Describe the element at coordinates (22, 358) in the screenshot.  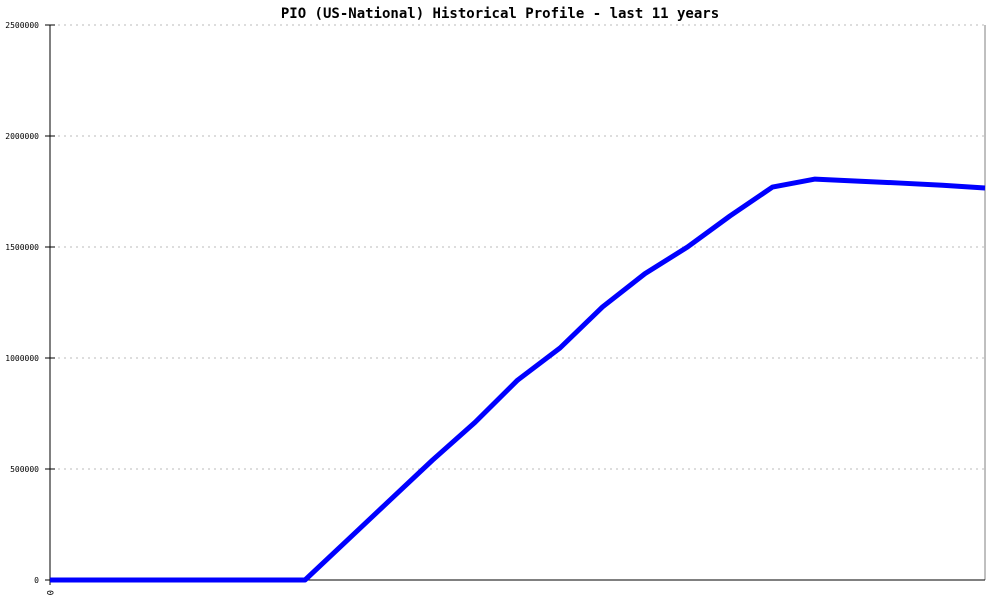
I see `y-tick-label: 1000000` at that location.